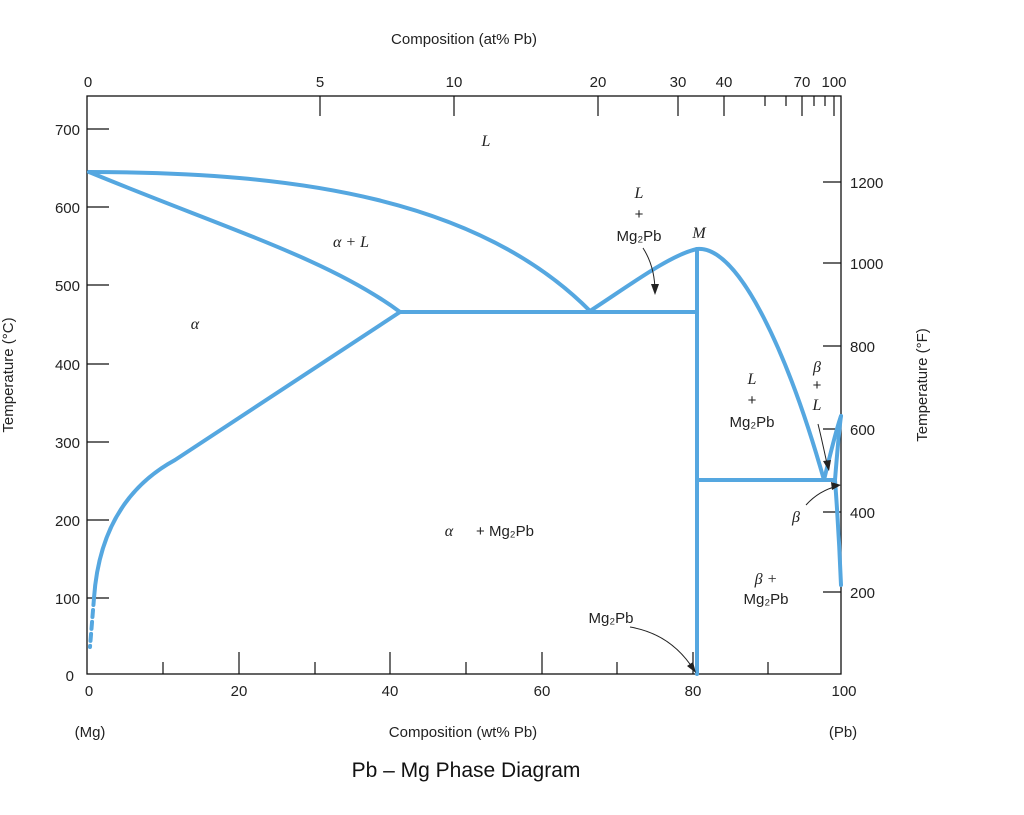 This screenshot has width=1024, height=815. I want to click on liquidus-middle, so click(643, 280).